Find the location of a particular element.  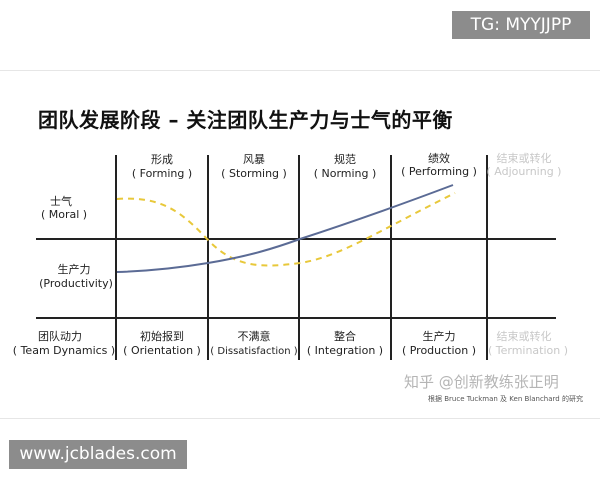

stage-performing-cn: 绩效 is located at coordinates (439, 158).